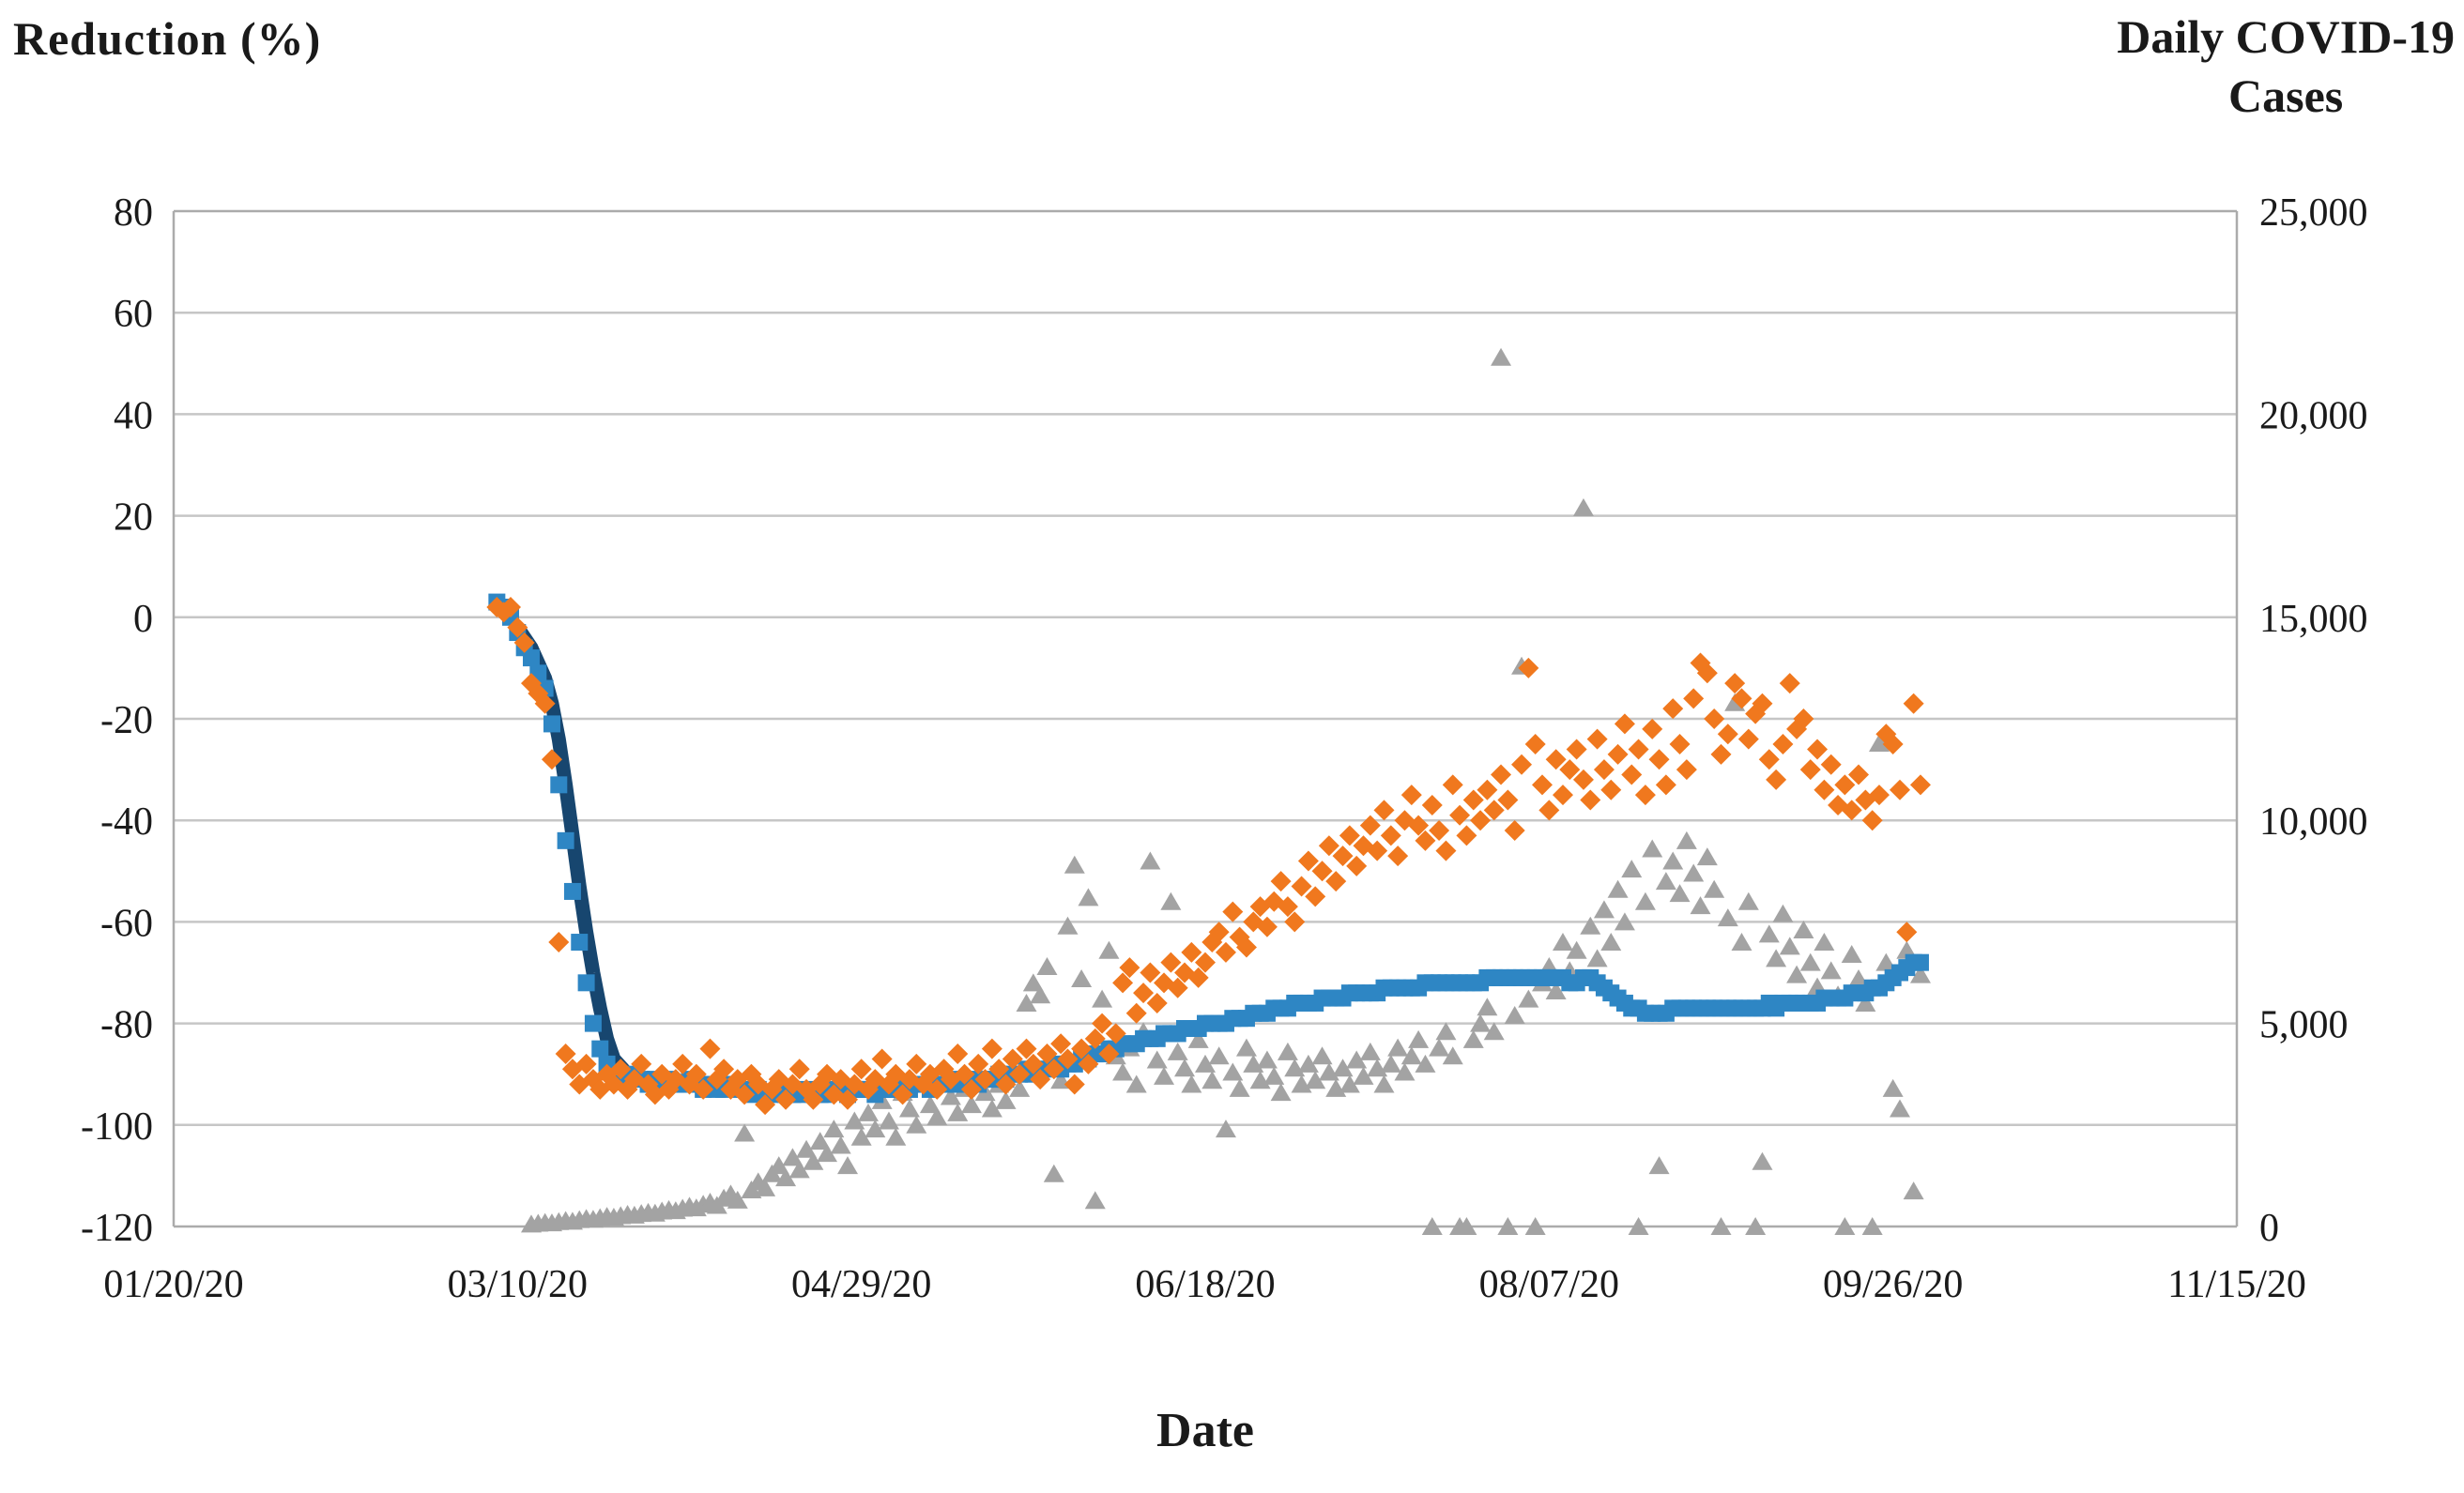 This screenshot has width=2464, height=1493. I want to click on x-tick-label: 04/29/20, so click(861, 1284).